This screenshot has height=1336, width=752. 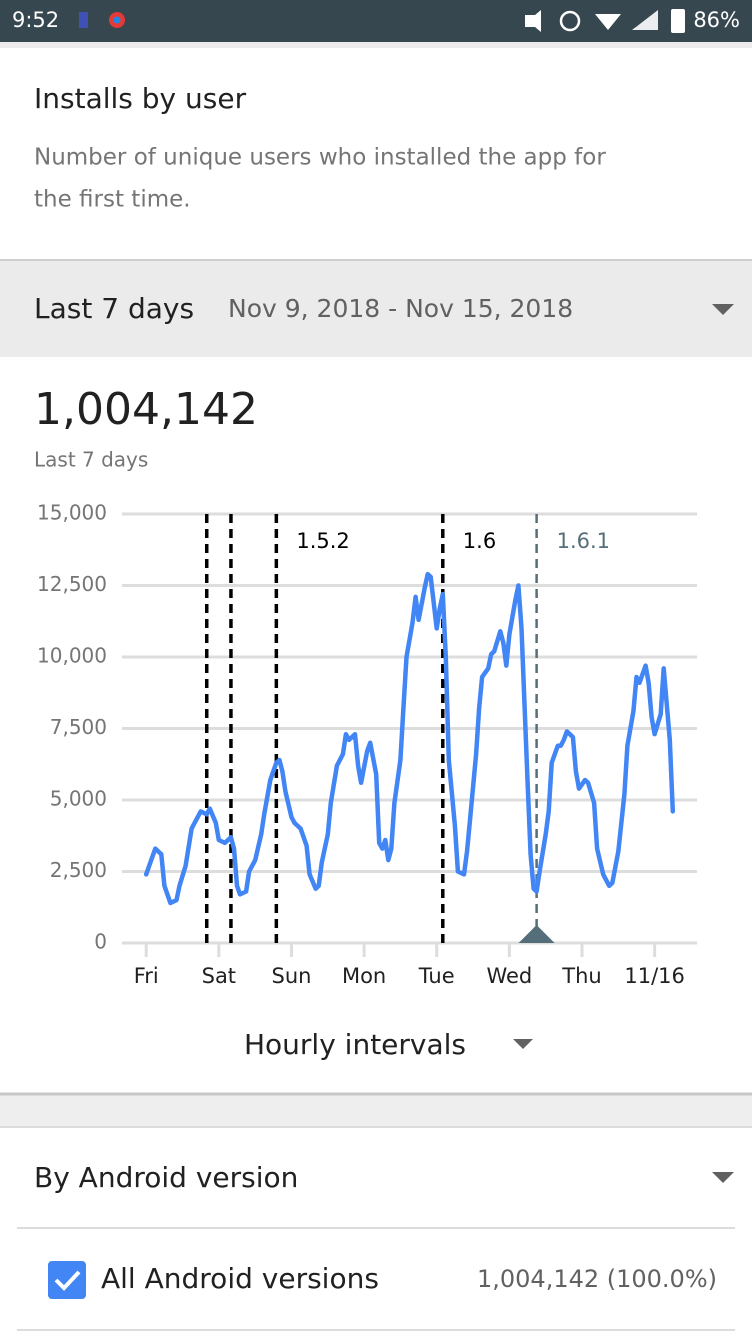 What do you see at coordinates (479, 541) in the screenshot?
I see `release-label: 1.6` at bounding box center [479, 541].